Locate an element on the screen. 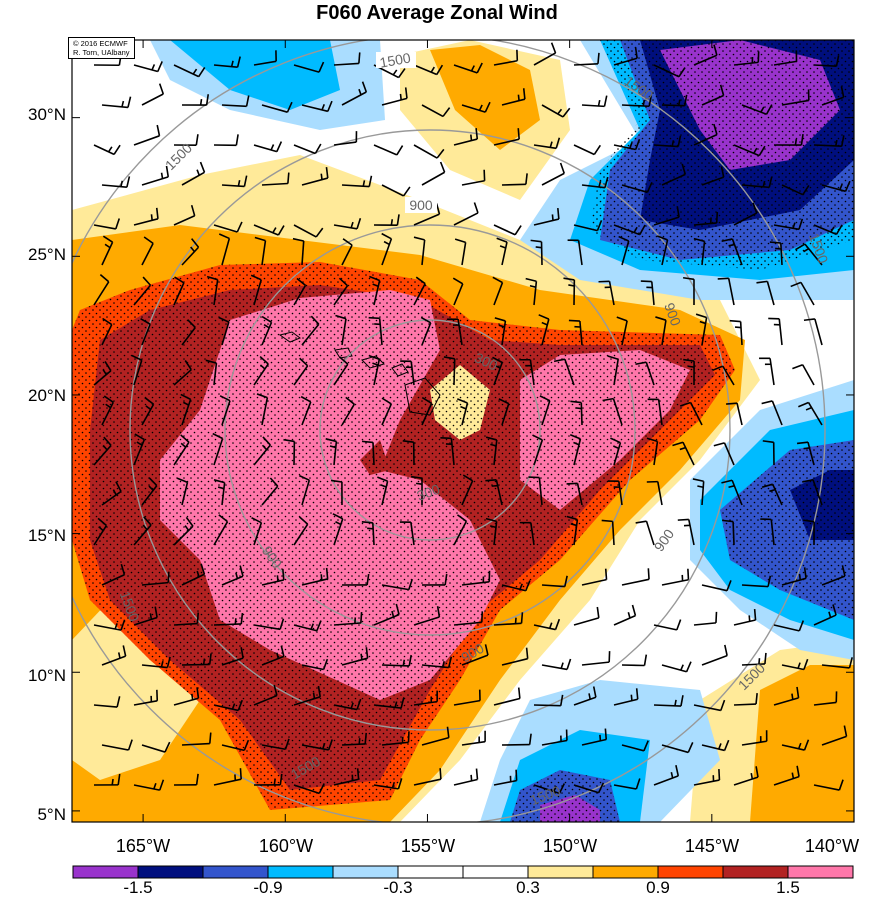 The image size is (874, 900). lon-label-140w: 140°W is located at coordinates (832, 846).